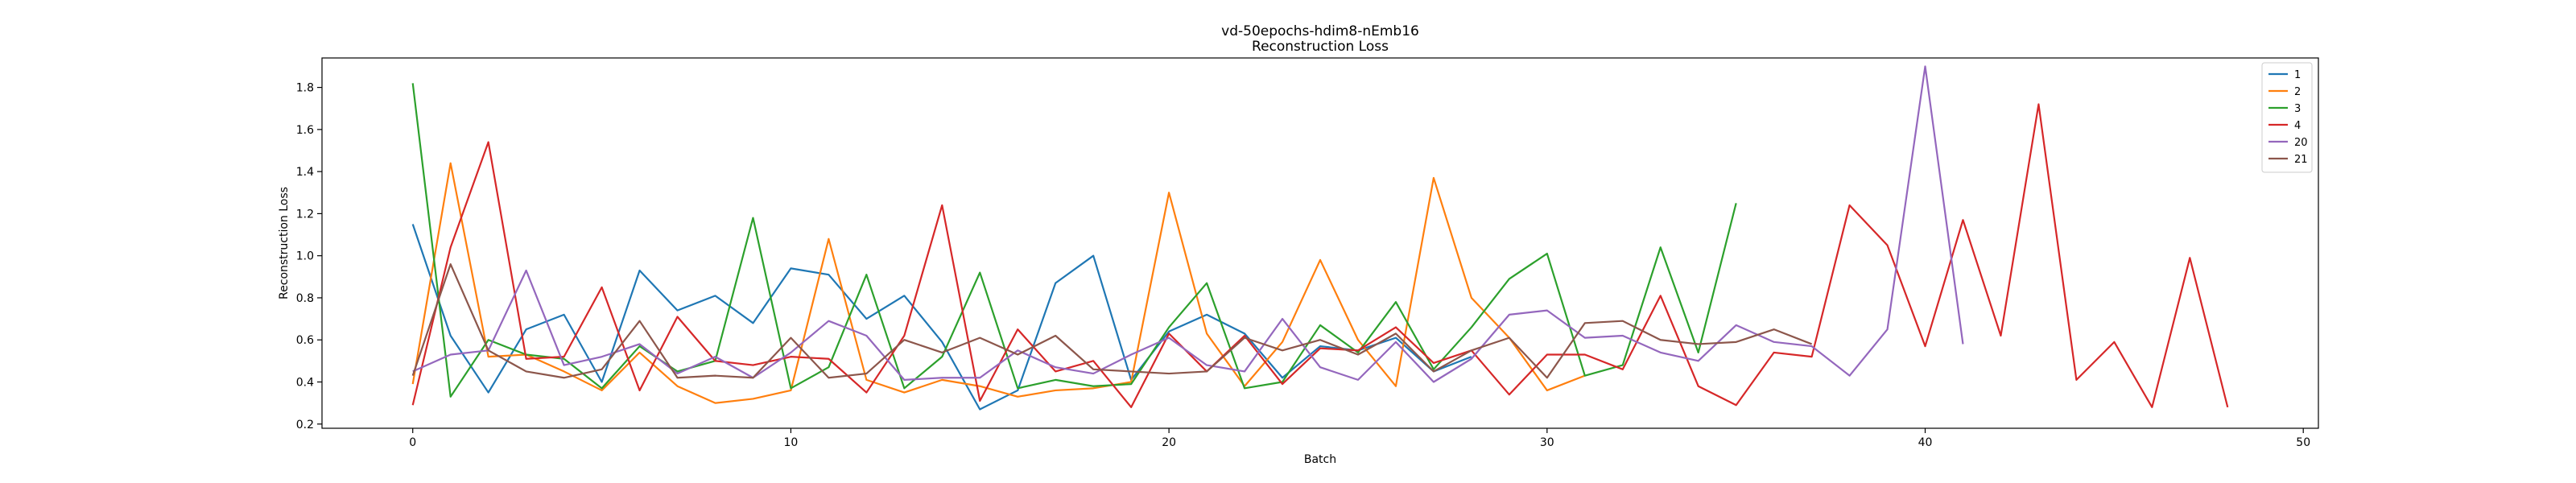  I want to click on y-tick-label: 1.0, so click(305, 256).